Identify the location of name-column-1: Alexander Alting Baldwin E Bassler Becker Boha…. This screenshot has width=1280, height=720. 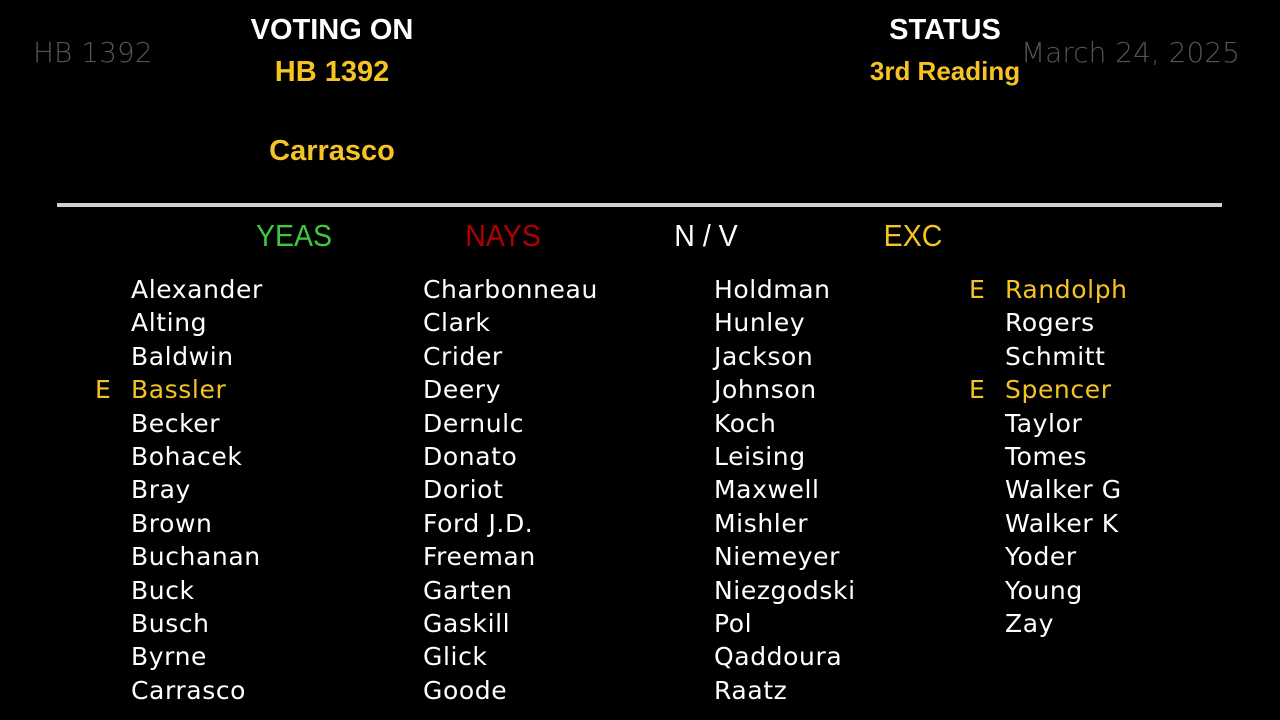
(179, 490).